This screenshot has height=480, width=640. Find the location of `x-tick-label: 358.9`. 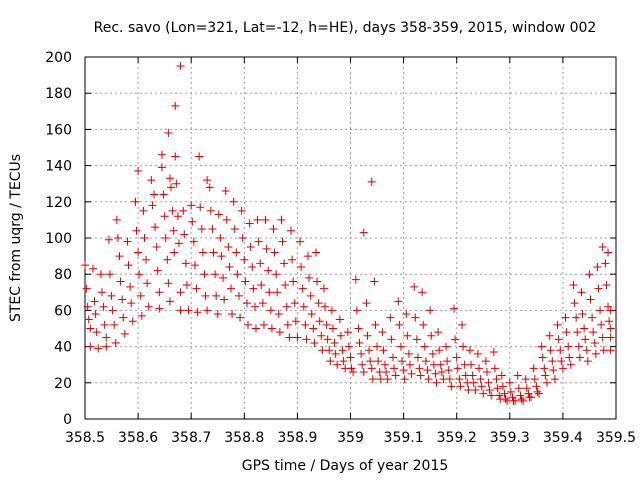

x-tick-label: 358.9 is located at coordinates (297, 438).